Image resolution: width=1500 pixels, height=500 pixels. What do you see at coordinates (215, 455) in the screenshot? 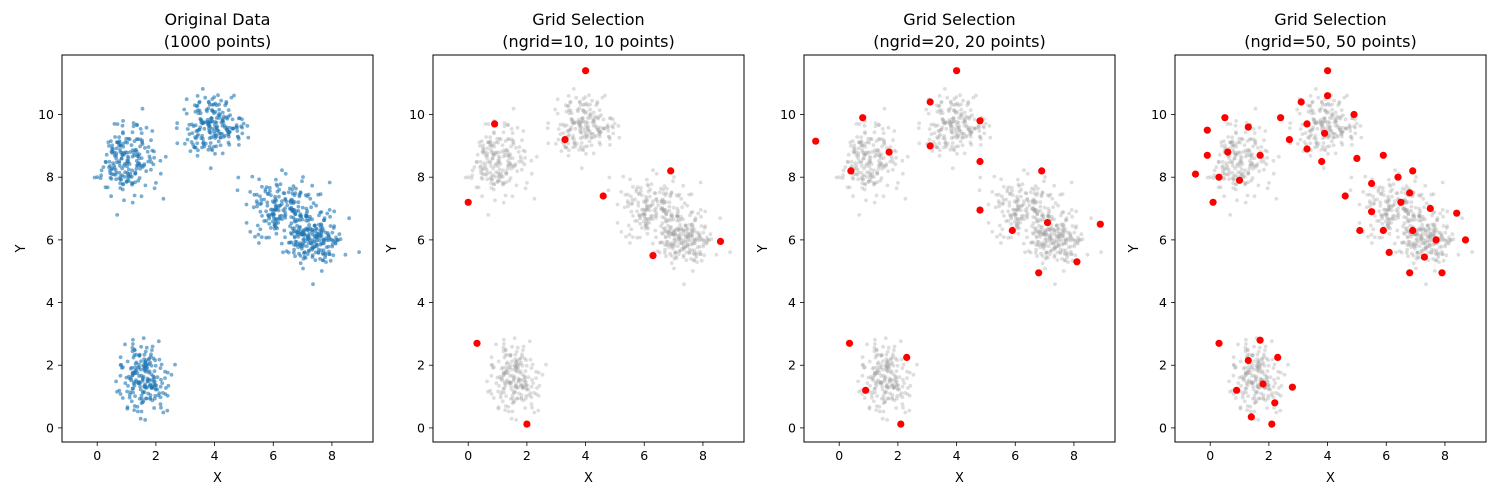
I see `x-tick-label: 4` at bounding box center [215, 455].